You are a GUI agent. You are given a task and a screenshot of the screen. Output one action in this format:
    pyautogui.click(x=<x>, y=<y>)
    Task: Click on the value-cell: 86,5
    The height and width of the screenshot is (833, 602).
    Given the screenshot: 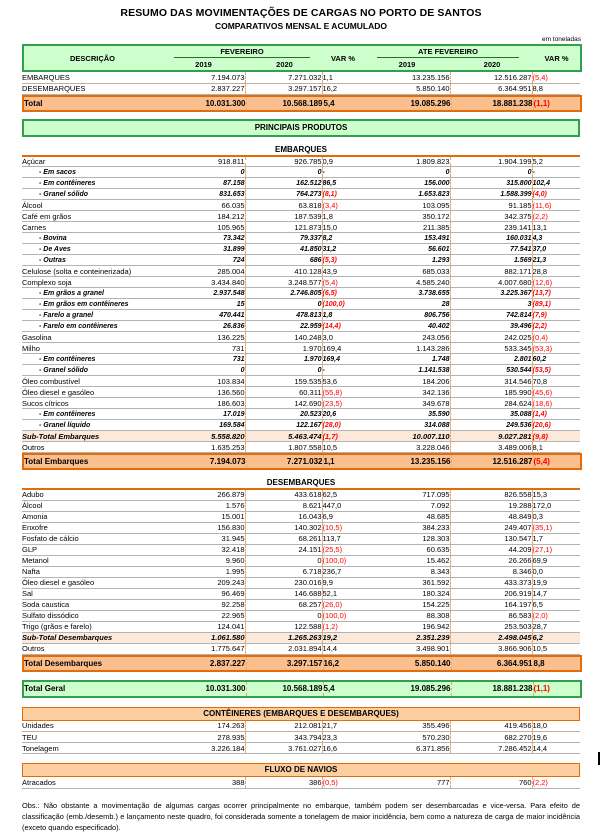 What is the action you would take?
    pyautogui.click(x=342, y=183)
    